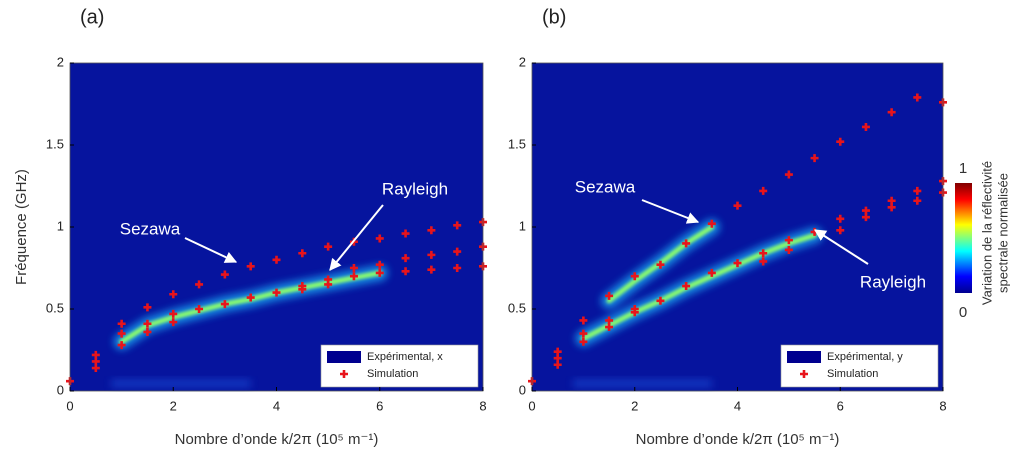 This screenshot has width=1018, height=456. Describe the element at coordinates (554, 17) in the screenshot. I see `panel-label: (b)` at that location.